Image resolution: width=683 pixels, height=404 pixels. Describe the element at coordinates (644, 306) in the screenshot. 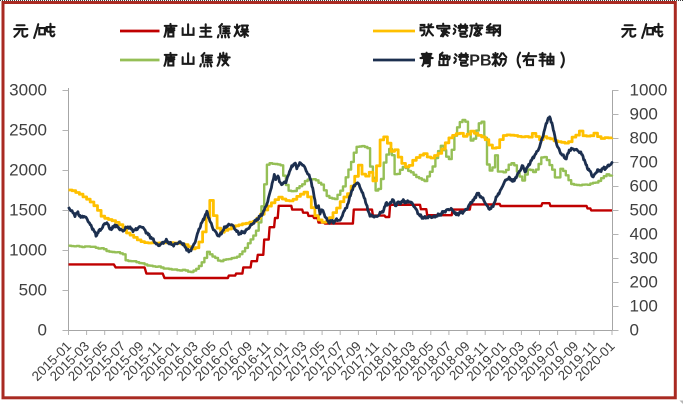

I see `svg-text: 100` at that location.